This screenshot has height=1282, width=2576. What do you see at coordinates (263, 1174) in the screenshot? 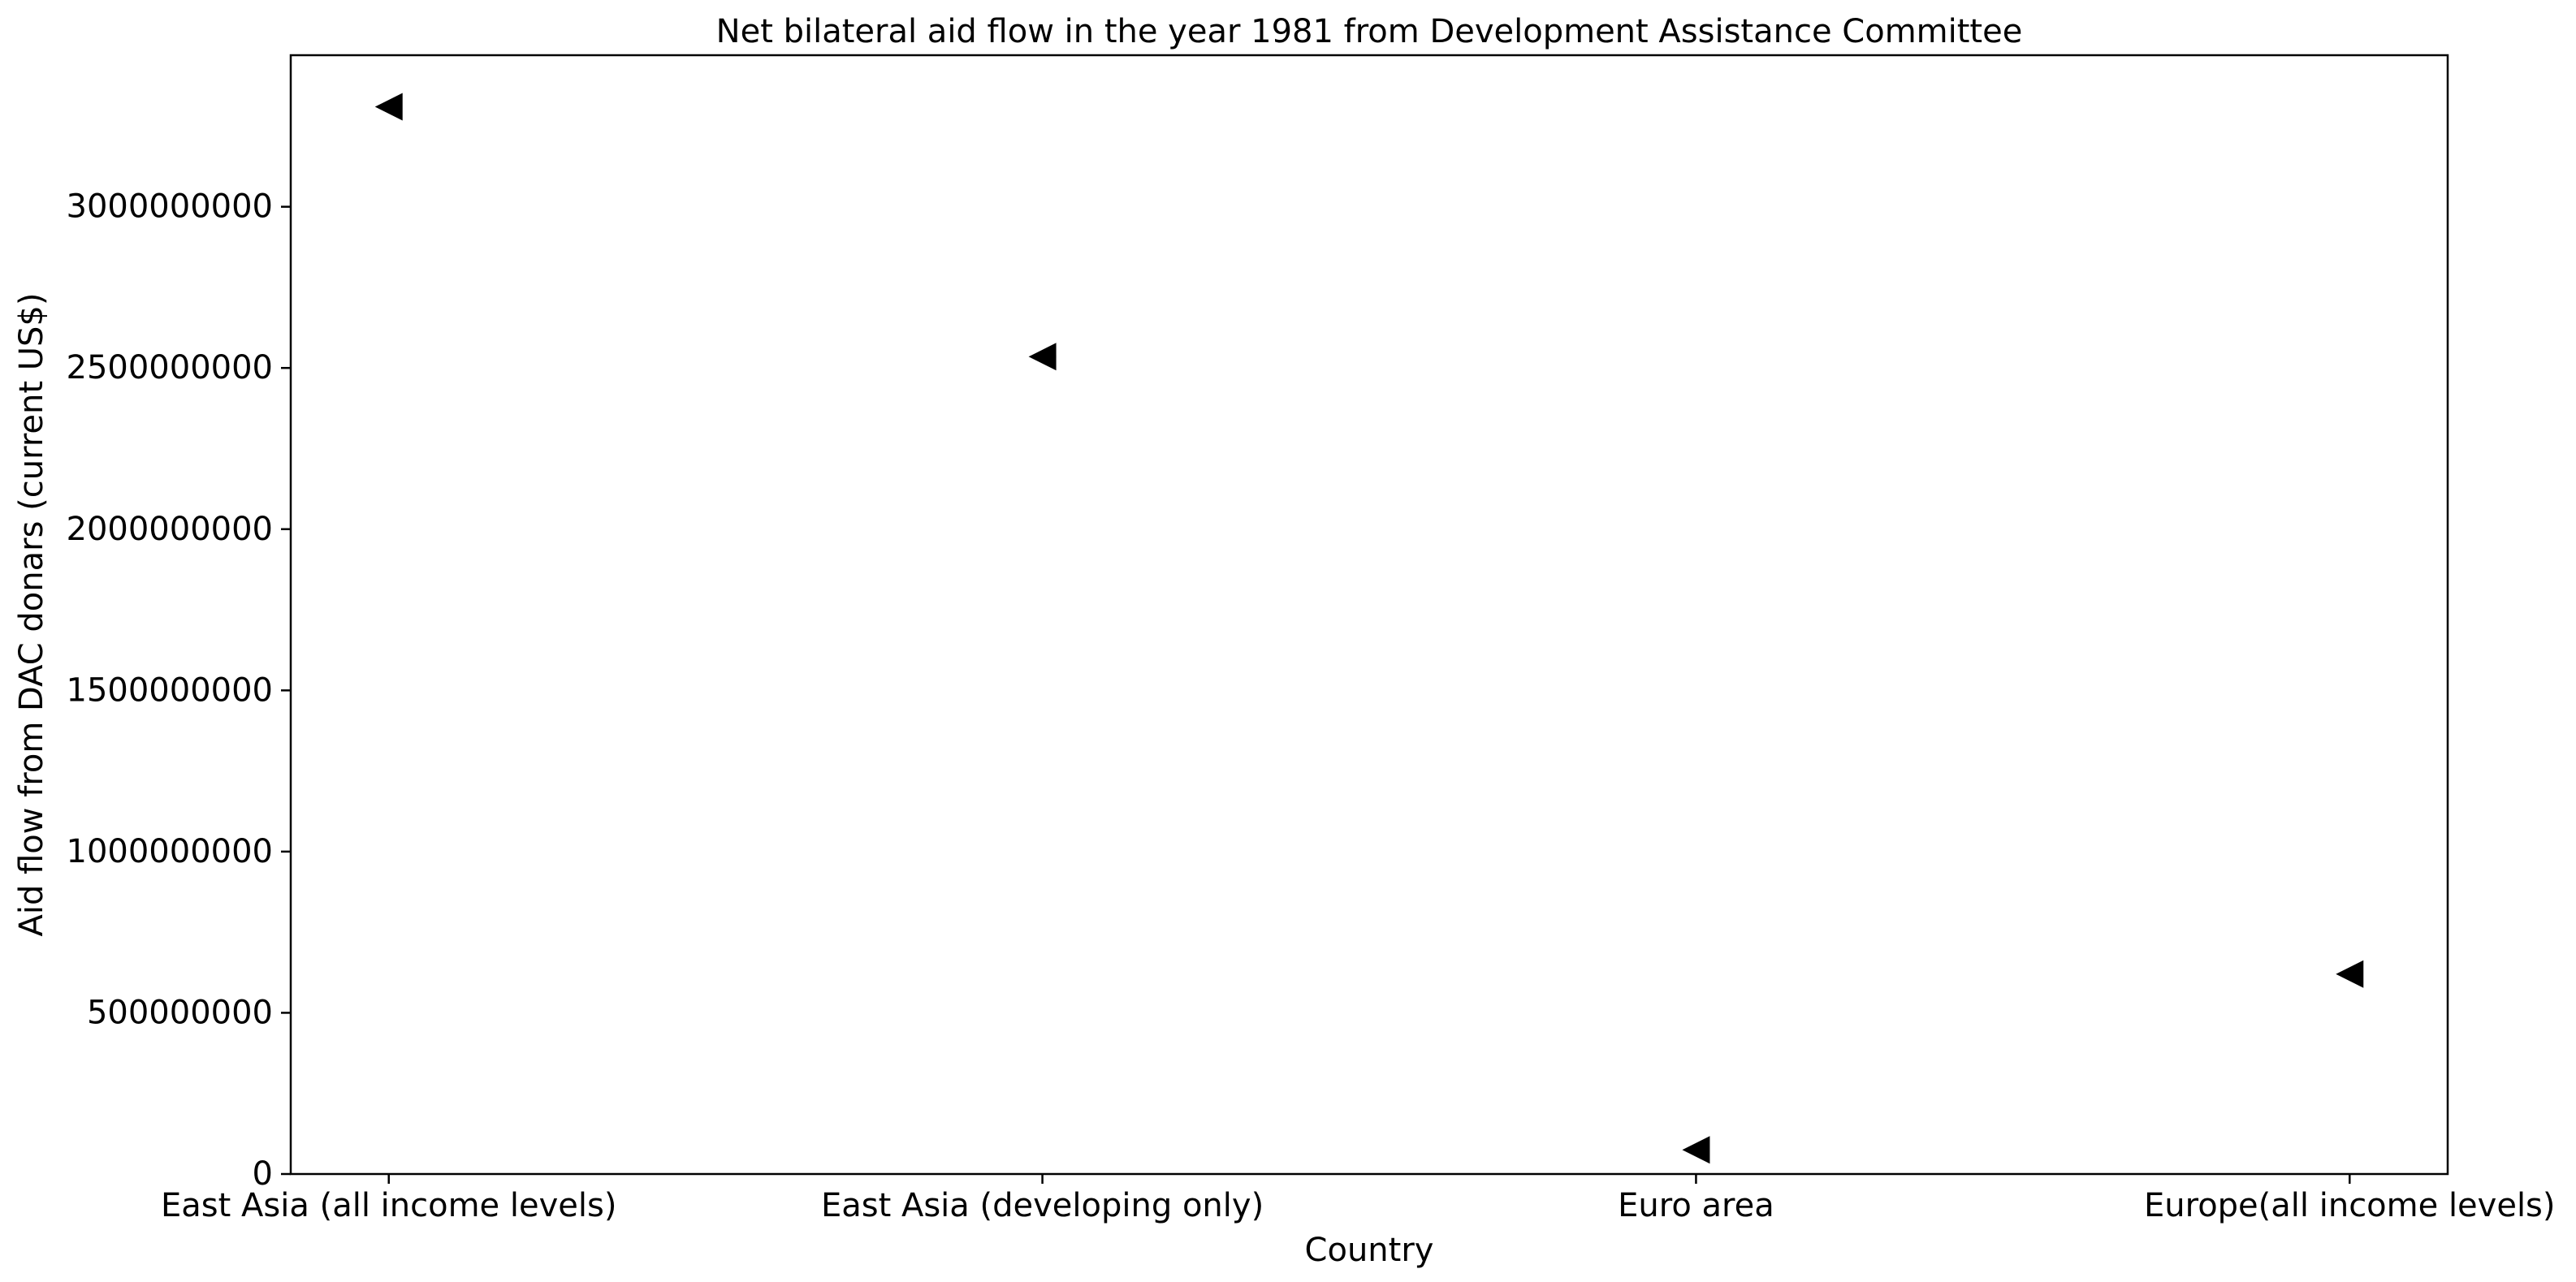
I see `y-tick-label: 0` at bounding box center [263, 1174].